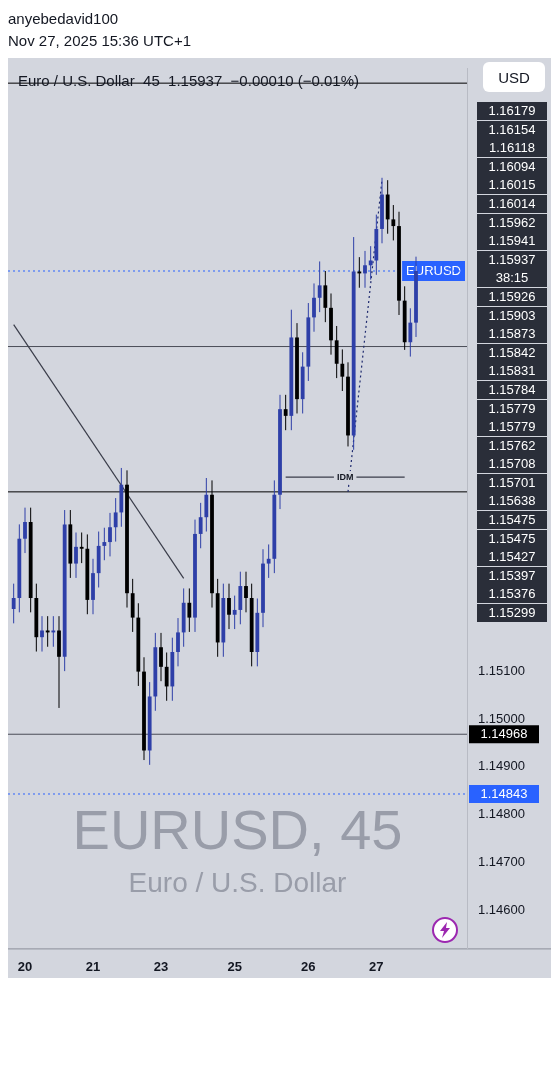 This screenshot has width=559, height=1080. What do you see at coordinates (512, 501) in the screenshot?
I see `text: 1.15638` at bounding box center [512, 501].